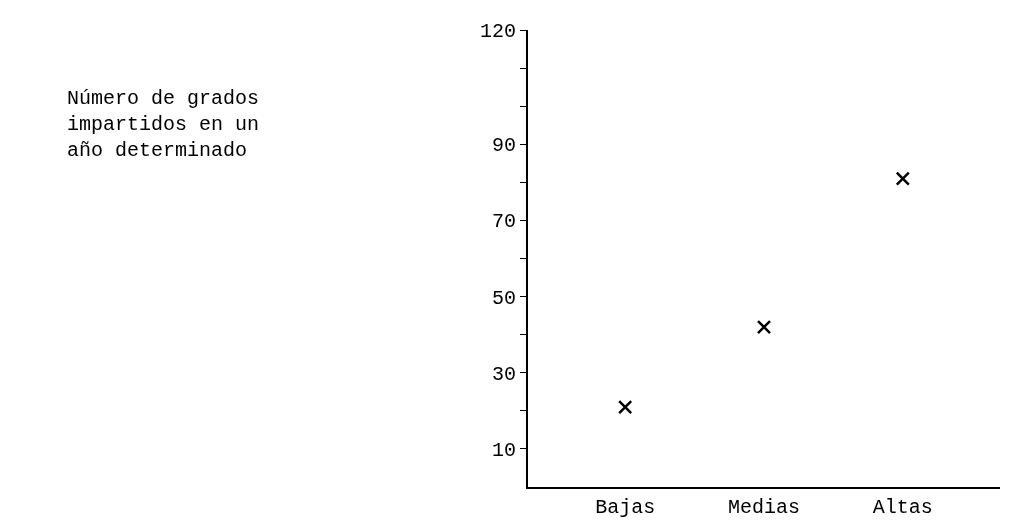 This screenshot has height=529, width=1010. Describe the element at coordinates (503, 374) in the screenshot. I see `y-tick-label: 30` at that location.